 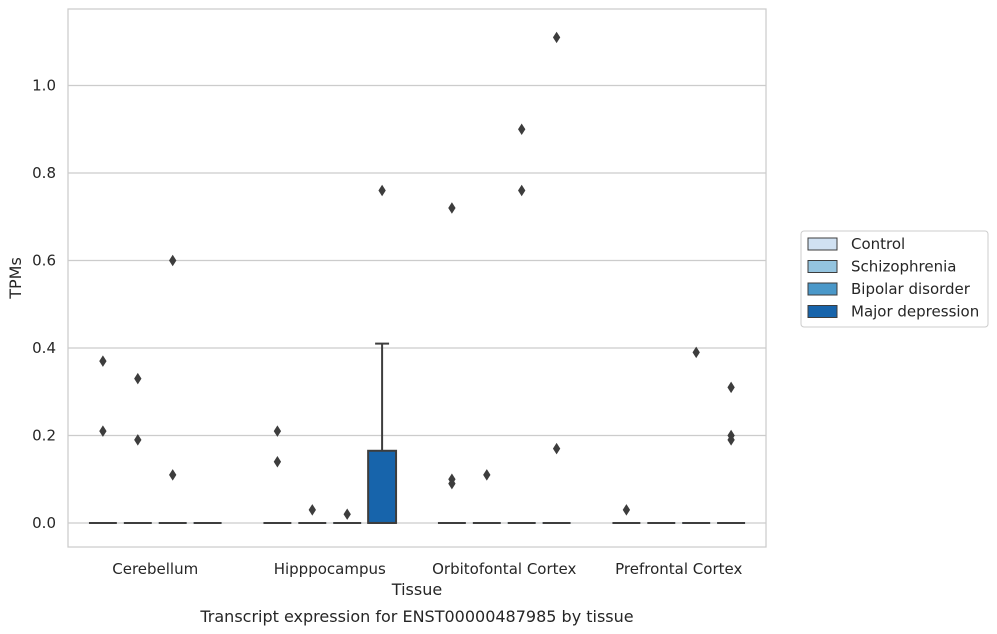 I want to click on legend-frame, so click(x=894, y=279).